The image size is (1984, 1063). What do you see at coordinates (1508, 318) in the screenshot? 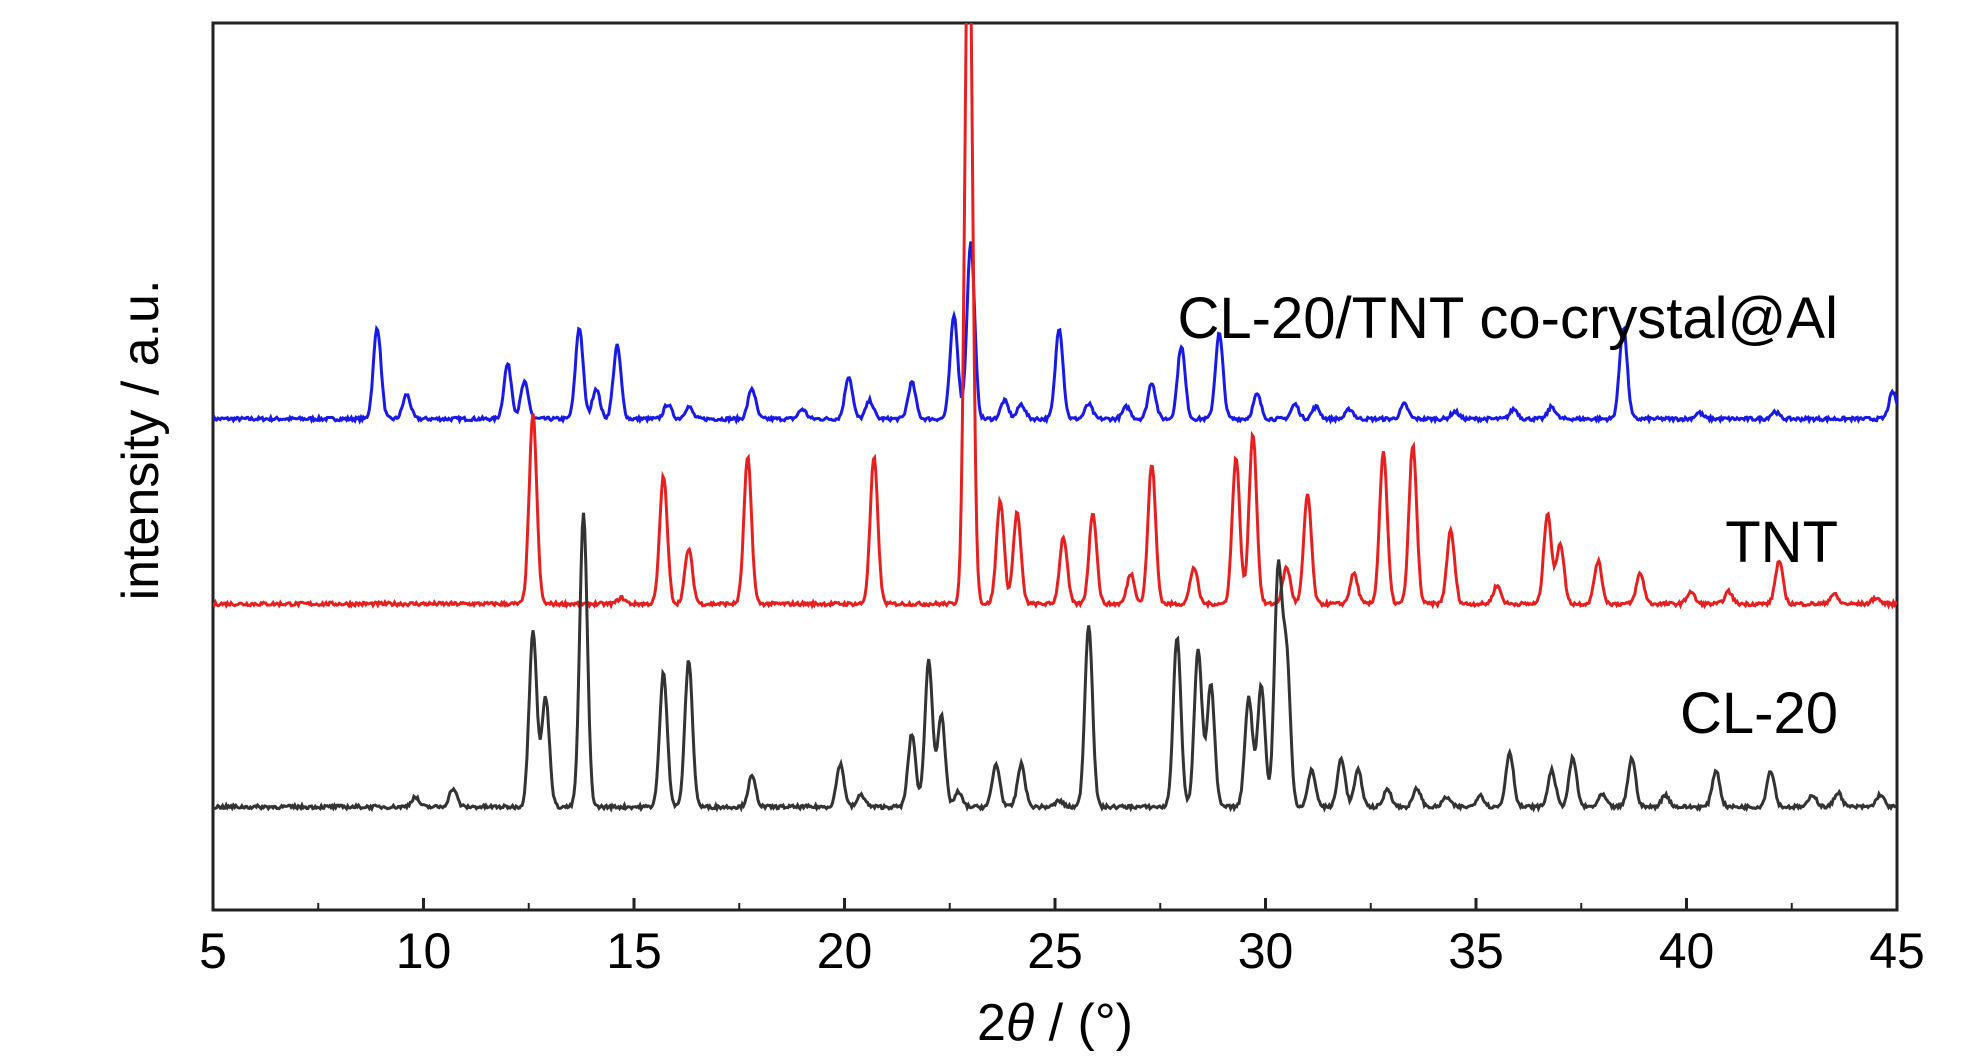
I see `series-label-1: CL-20/TNT co-crystal@Al` at bounding box center [1508, 318].